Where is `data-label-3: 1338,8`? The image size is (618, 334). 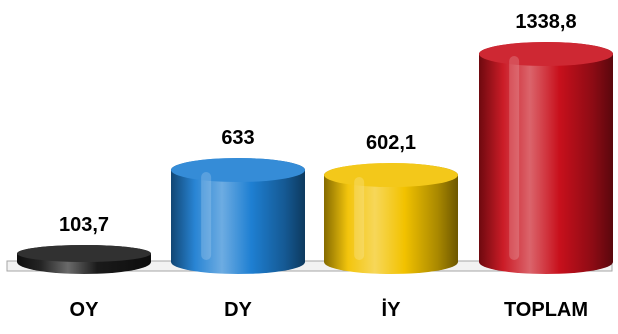 data-label-3: 1338,8 is located at coordinates (545, 22).